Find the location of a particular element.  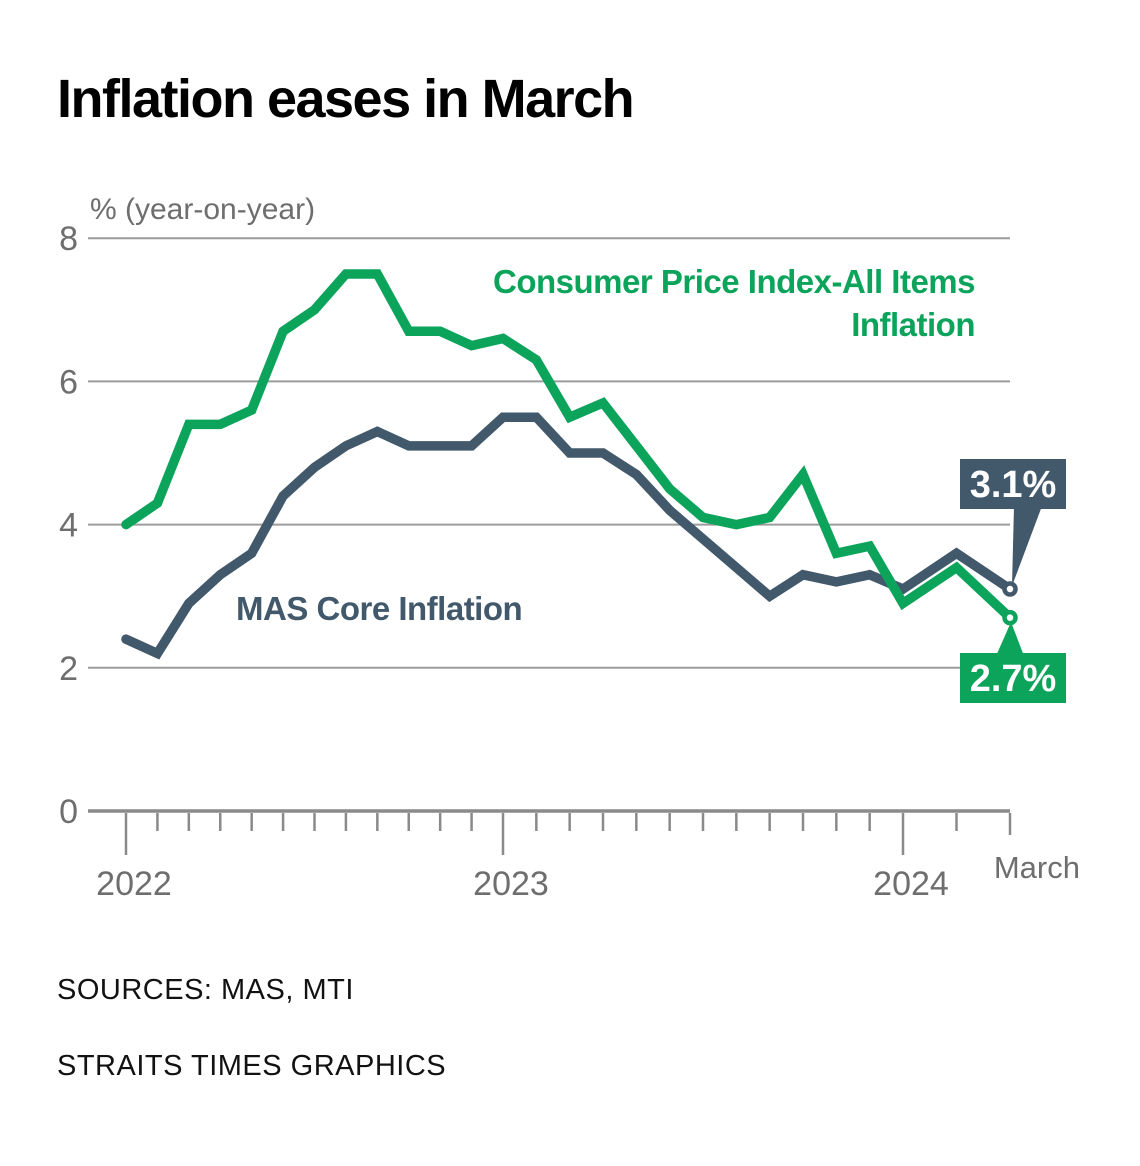

mas-core-inflation-endpoint-dot is located at coordinates (1010, 589).